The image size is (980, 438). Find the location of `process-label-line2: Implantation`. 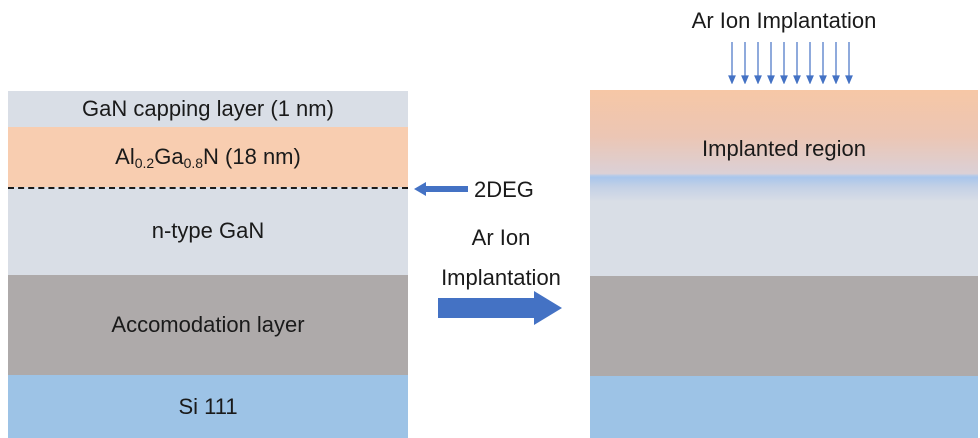

process-label-line2: Implantation is located at coordinates (501, 277).